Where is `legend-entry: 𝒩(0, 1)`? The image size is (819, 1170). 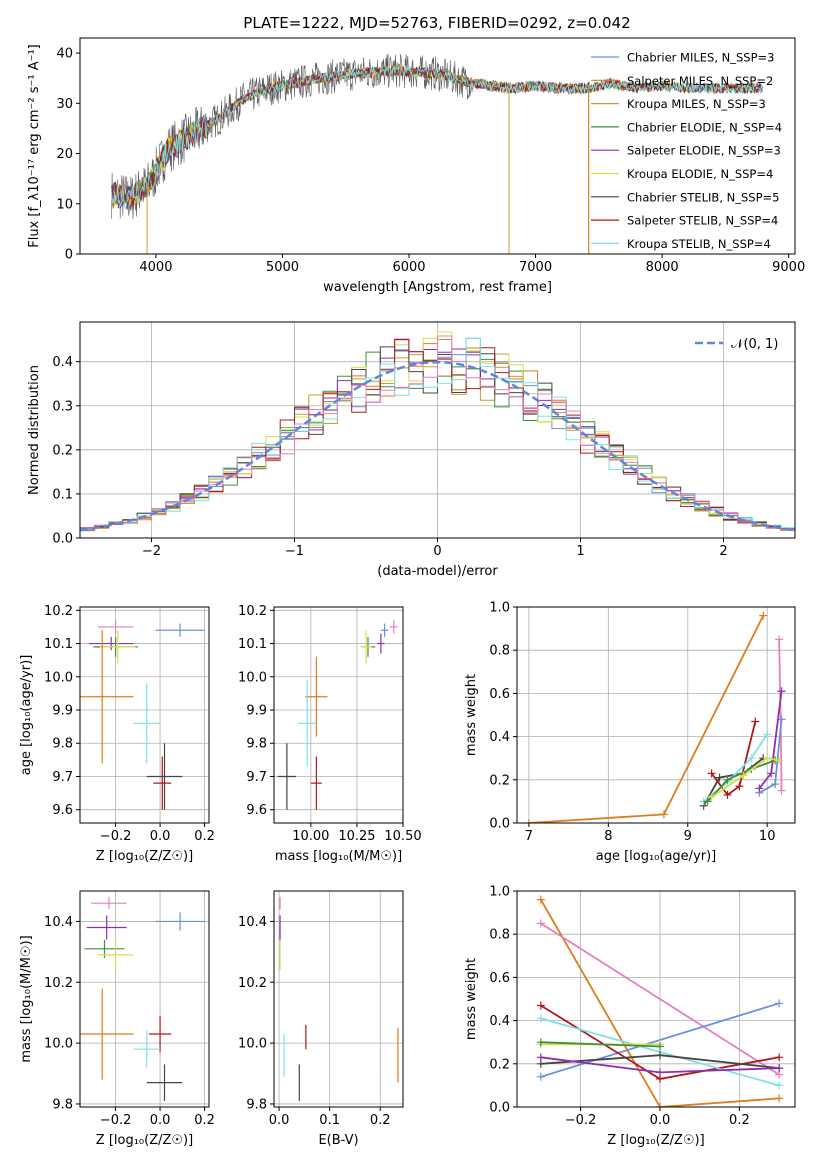 legend-entry: 𝒩(0, 1) is located at coordinates (754, 344).